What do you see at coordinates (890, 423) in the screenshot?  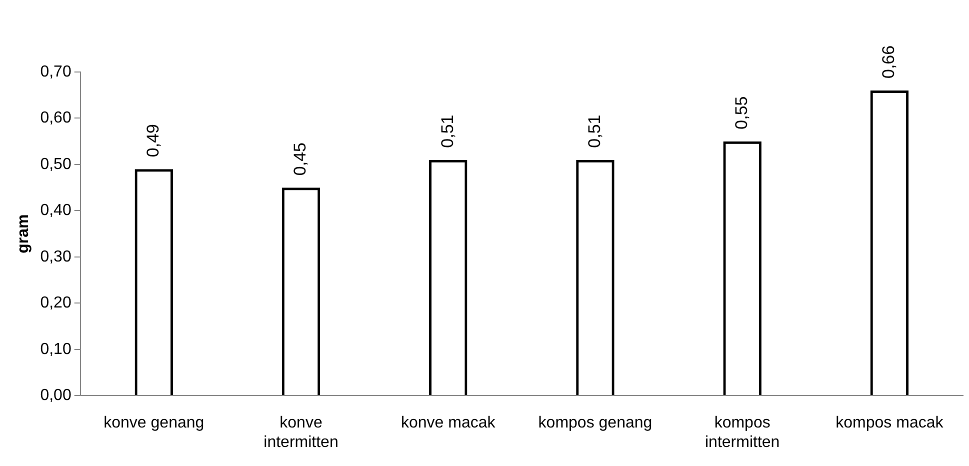 I see `x-tick-label: kompos macak` at bounding box center [890, 423].